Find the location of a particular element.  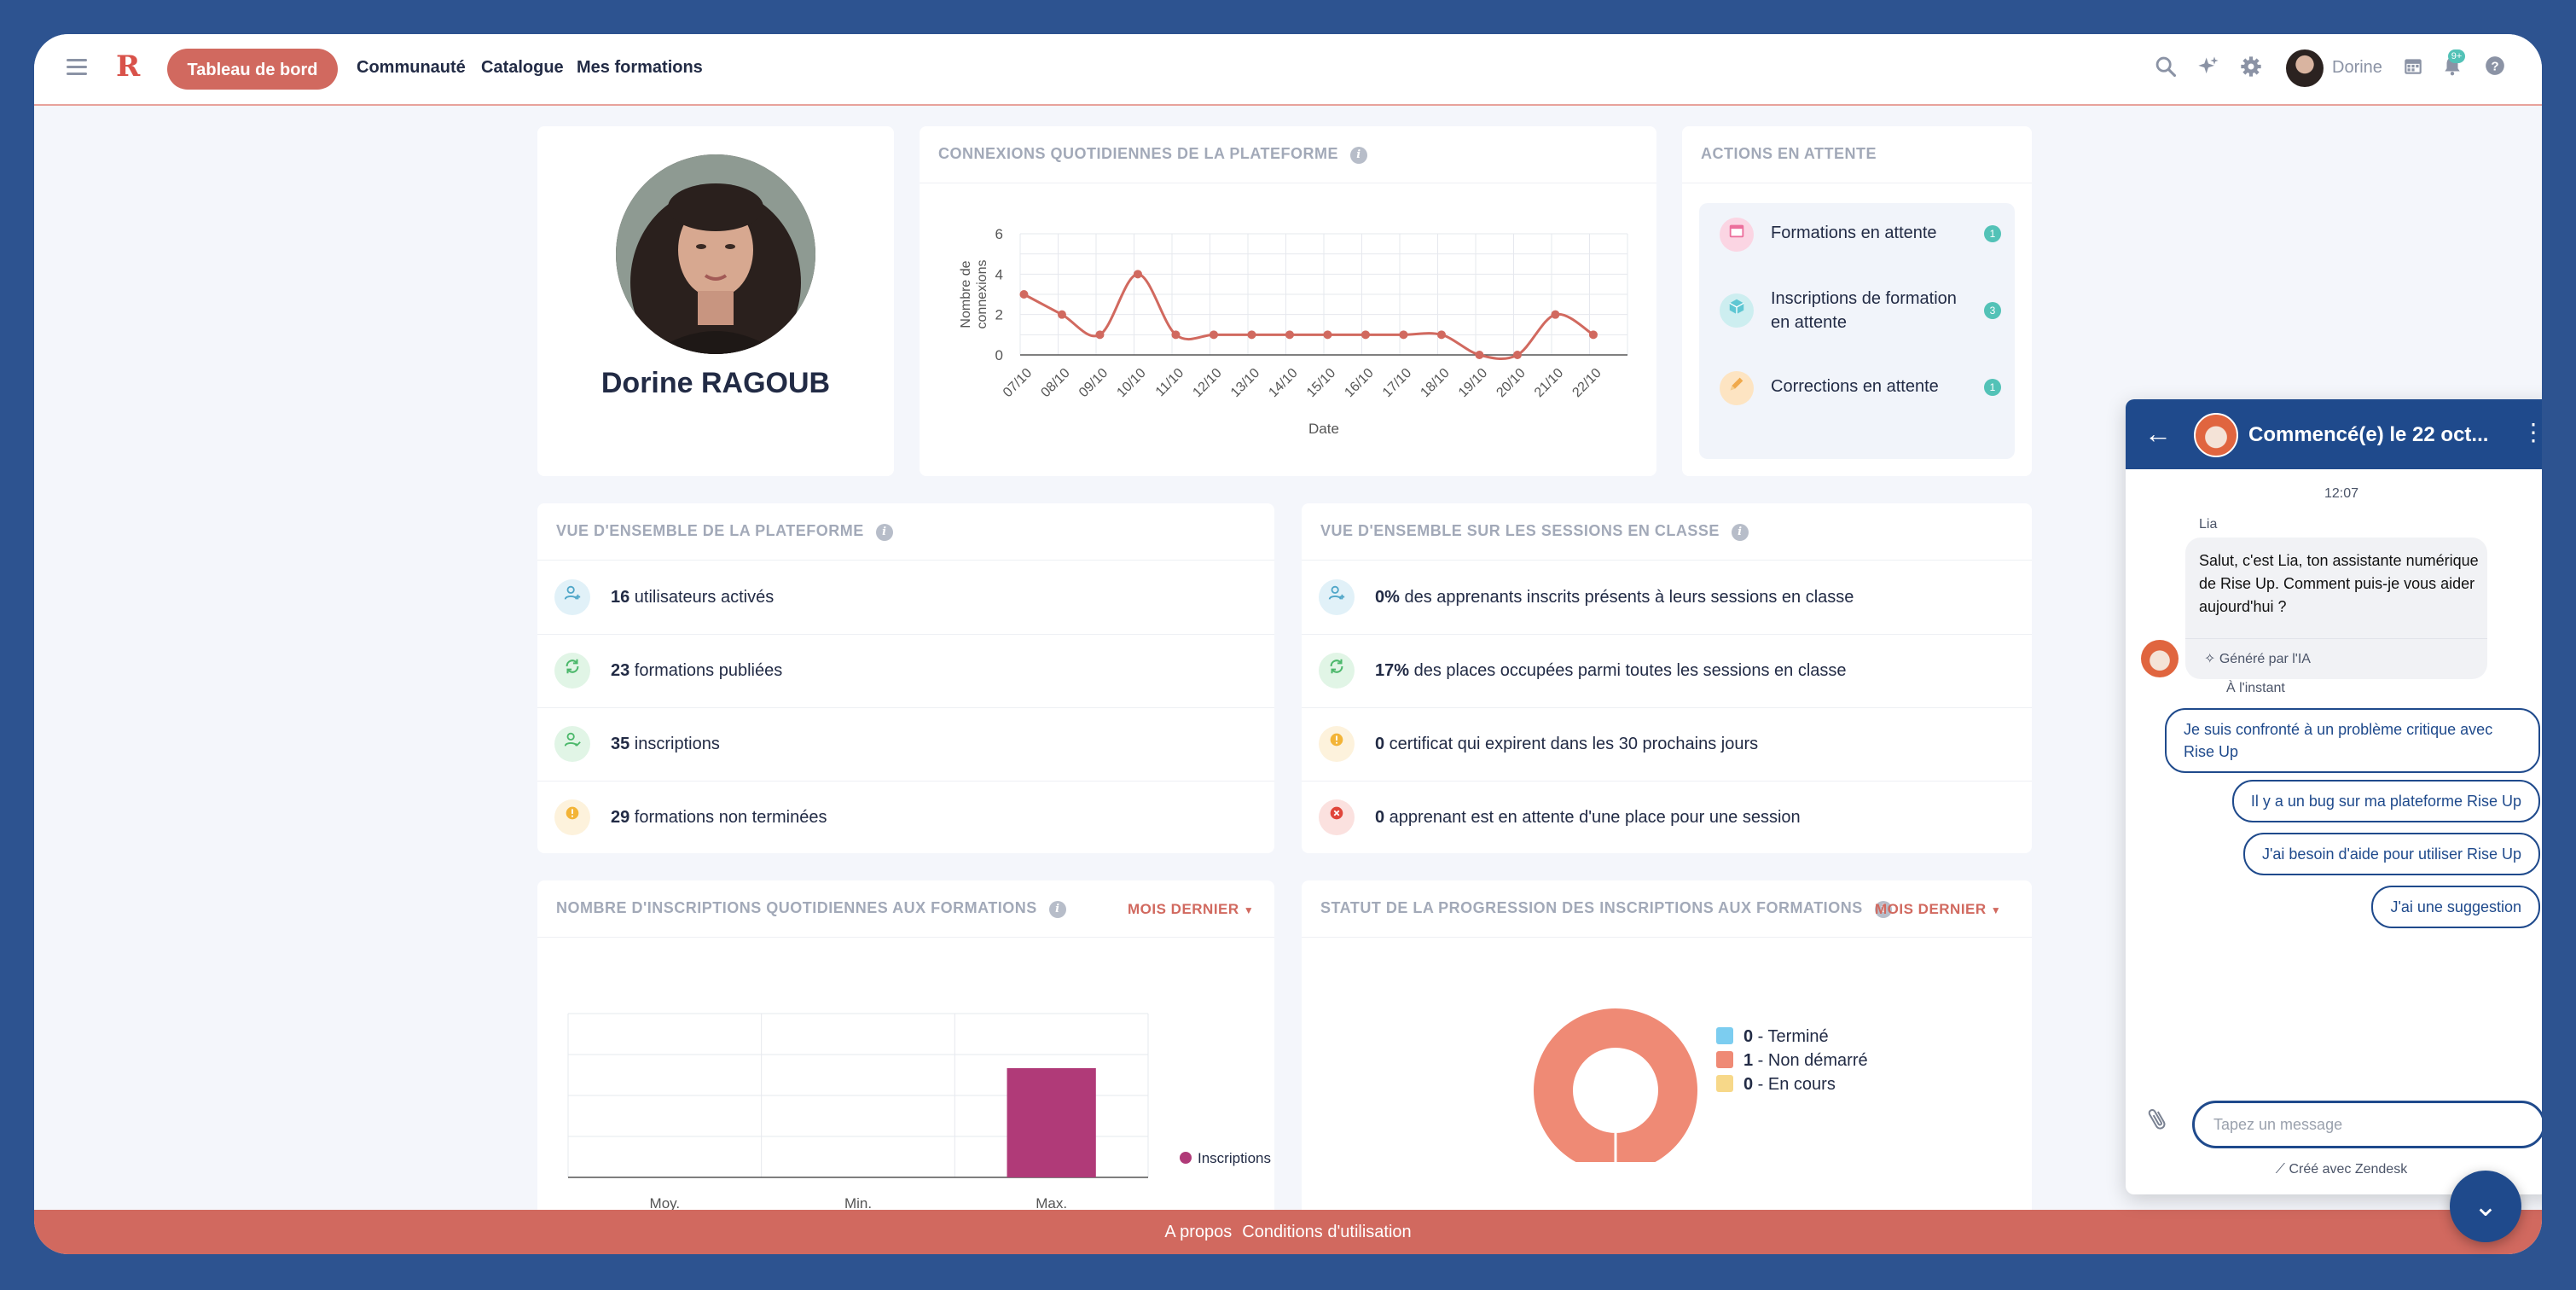

stat-row-users: 16 utilisateurs activés is located at coordinates (905, 598).